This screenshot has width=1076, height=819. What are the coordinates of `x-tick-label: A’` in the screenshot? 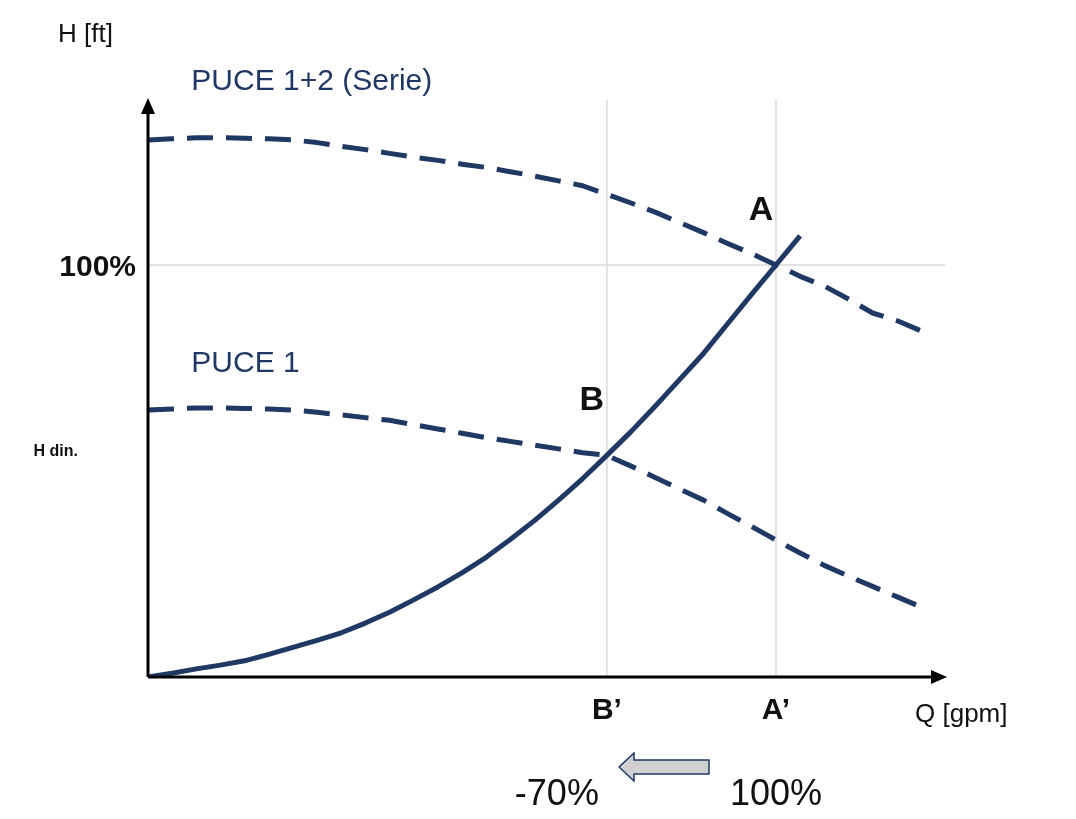 It's located at (776, 709).